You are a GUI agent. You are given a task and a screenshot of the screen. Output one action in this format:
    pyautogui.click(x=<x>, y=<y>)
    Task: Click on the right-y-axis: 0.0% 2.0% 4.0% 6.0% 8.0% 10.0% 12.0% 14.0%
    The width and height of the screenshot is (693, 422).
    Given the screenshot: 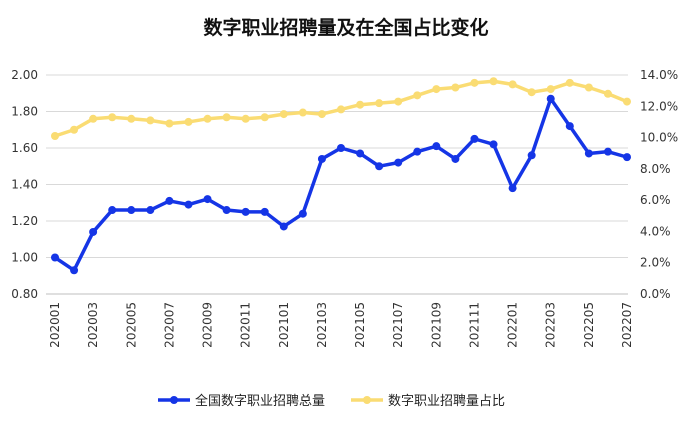 What is the action you would take?
    pyautogui.click(x=659, y=184)
    